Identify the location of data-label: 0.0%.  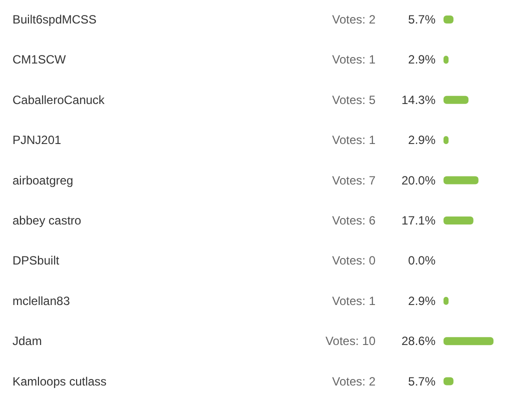
(422, 261).